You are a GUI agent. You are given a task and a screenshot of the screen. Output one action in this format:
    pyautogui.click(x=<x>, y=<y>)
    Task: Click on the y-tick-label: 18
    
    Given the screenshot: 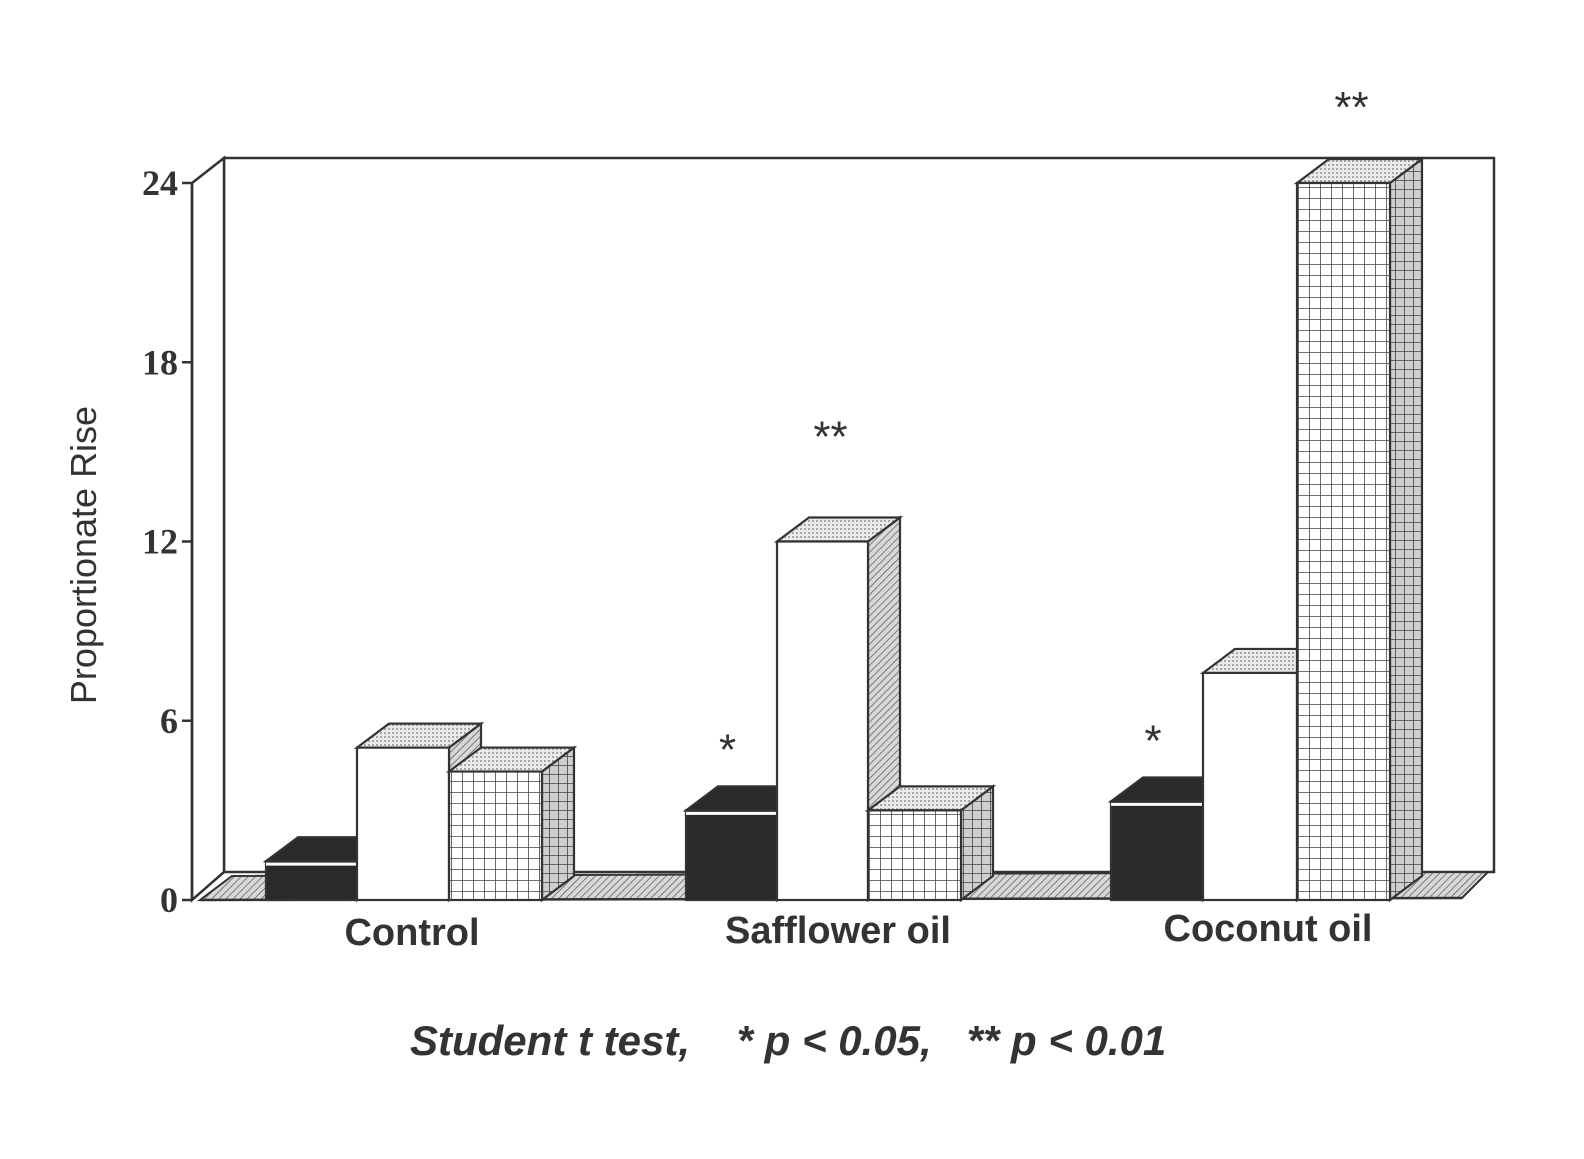 What is the action you would take?
    pyautogui.click(x=160, y=362)
    